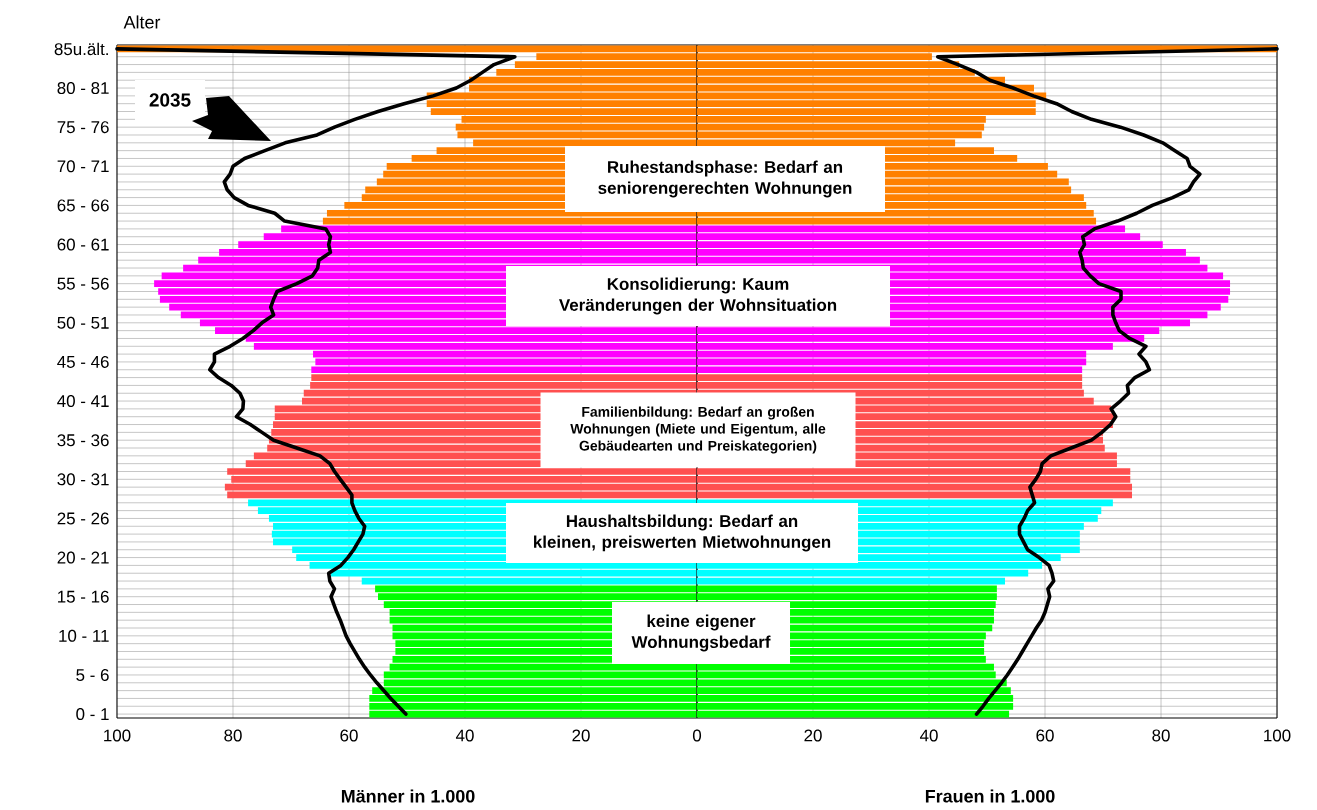 The image size is (1317, 810). What do you see at coordinates (698, 296) in the screenshot?
I see `annotation: Konsolidierung: Kaum Veränderungen der Wohnsituation` at bounding box center [698, 296].